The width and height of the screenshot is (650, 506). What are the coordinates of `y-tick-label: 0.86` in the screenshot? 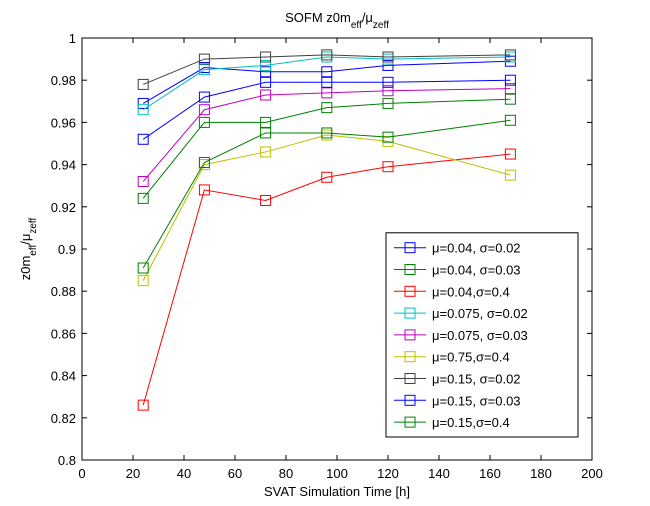 It's located at (63, 333).